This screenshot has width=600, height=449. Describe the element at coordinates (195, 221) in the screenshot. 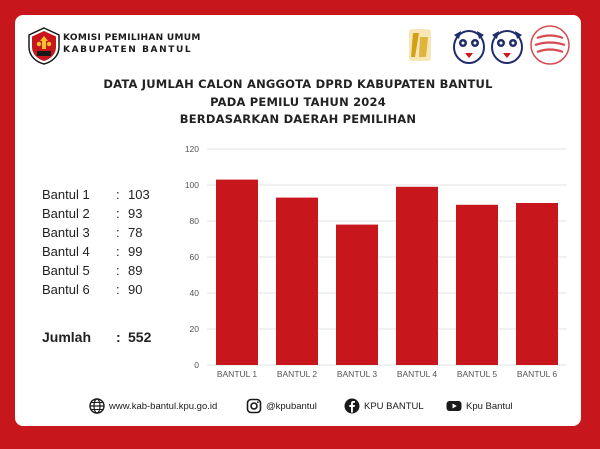

I see `y-tick-label: 80` at that location.